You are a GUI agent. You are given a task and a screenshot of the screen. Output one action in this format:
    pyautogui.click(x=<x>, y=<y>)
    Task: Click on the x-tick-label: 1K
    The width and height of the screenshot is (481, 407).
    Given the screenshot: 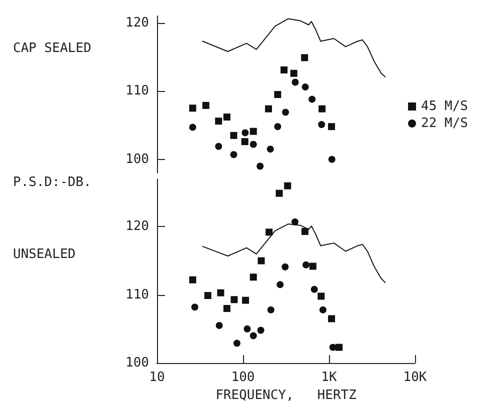 What is the action you would take?
    pyautogui.click(x=329, y=377)
    